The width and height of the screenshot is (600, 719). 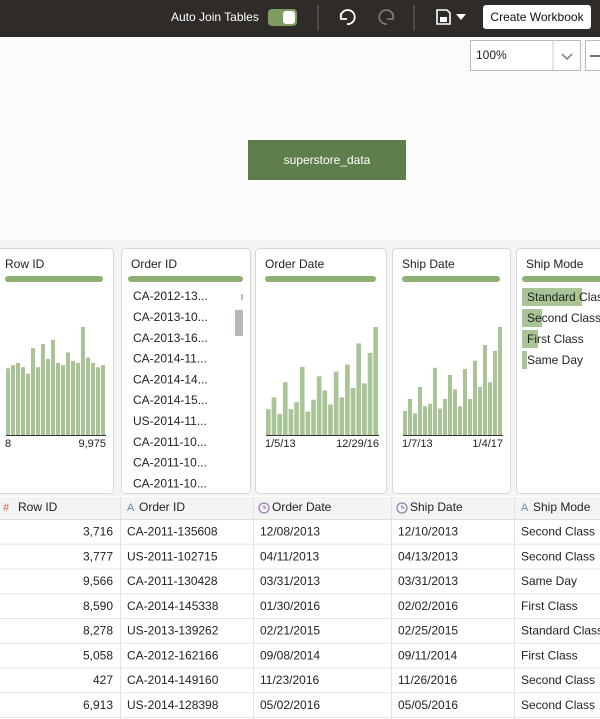 What do you see at coordinates (290, 655) in the screenshot?
I see `table-cell: 09/08/2014` at bounding box center [290, 655].